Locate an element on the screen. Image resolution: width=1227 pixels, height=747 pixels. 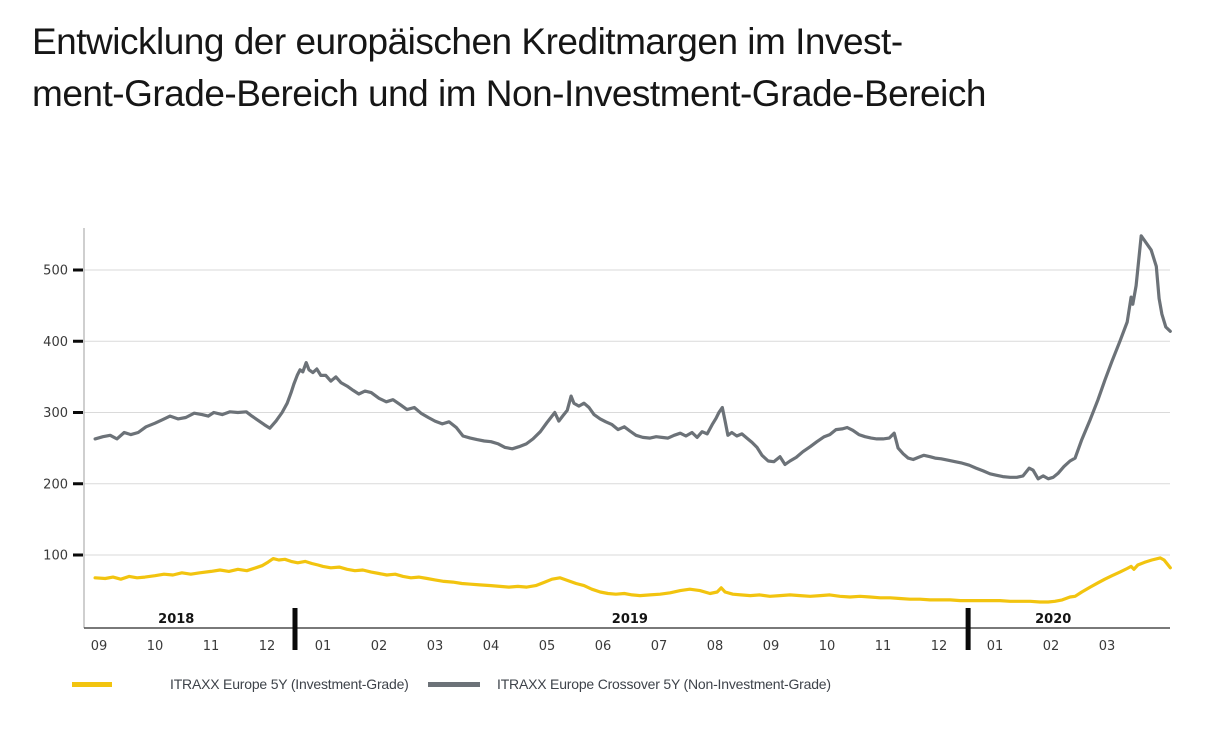
x-axis-month-label: 04 is located at coordinates (491, 646).